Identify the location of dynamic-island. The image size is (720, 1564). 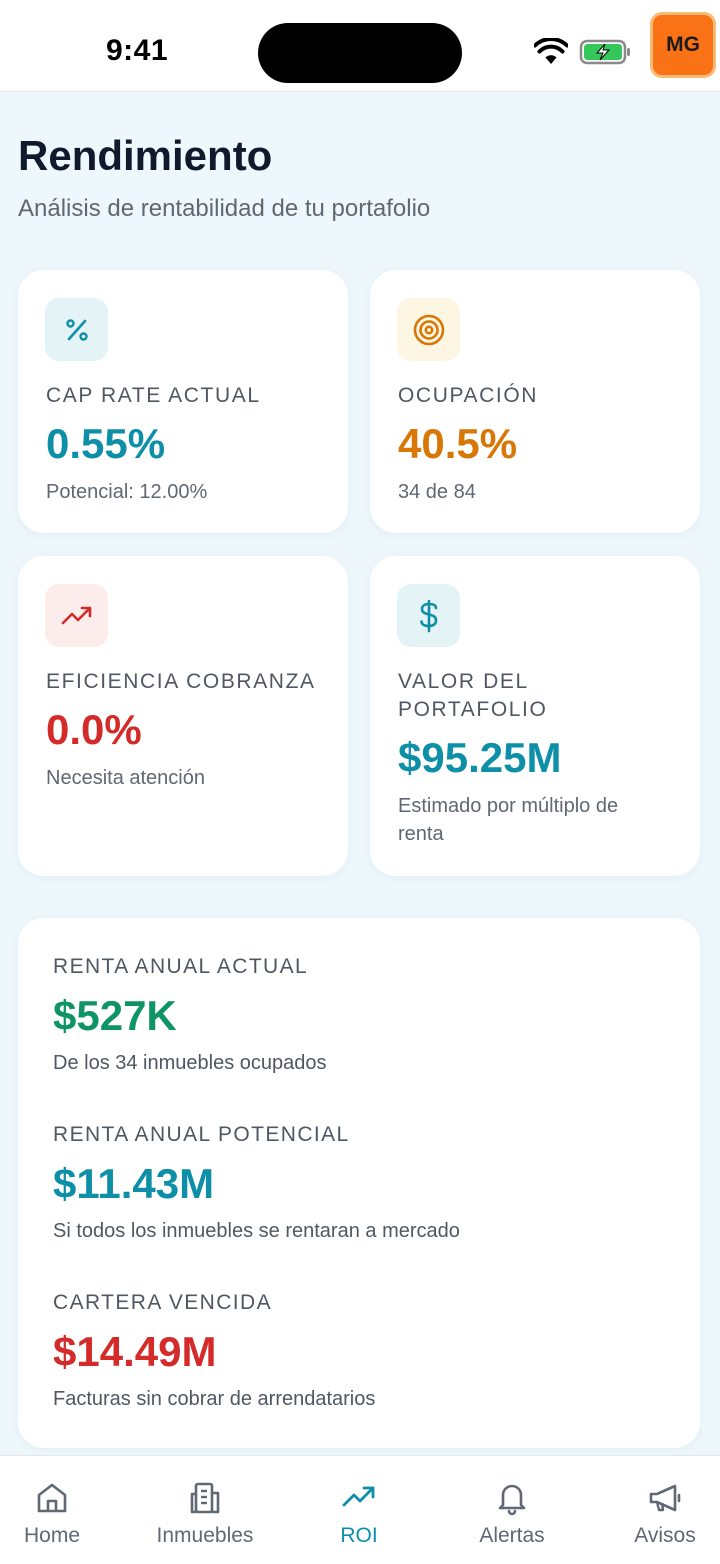
(360, 53).